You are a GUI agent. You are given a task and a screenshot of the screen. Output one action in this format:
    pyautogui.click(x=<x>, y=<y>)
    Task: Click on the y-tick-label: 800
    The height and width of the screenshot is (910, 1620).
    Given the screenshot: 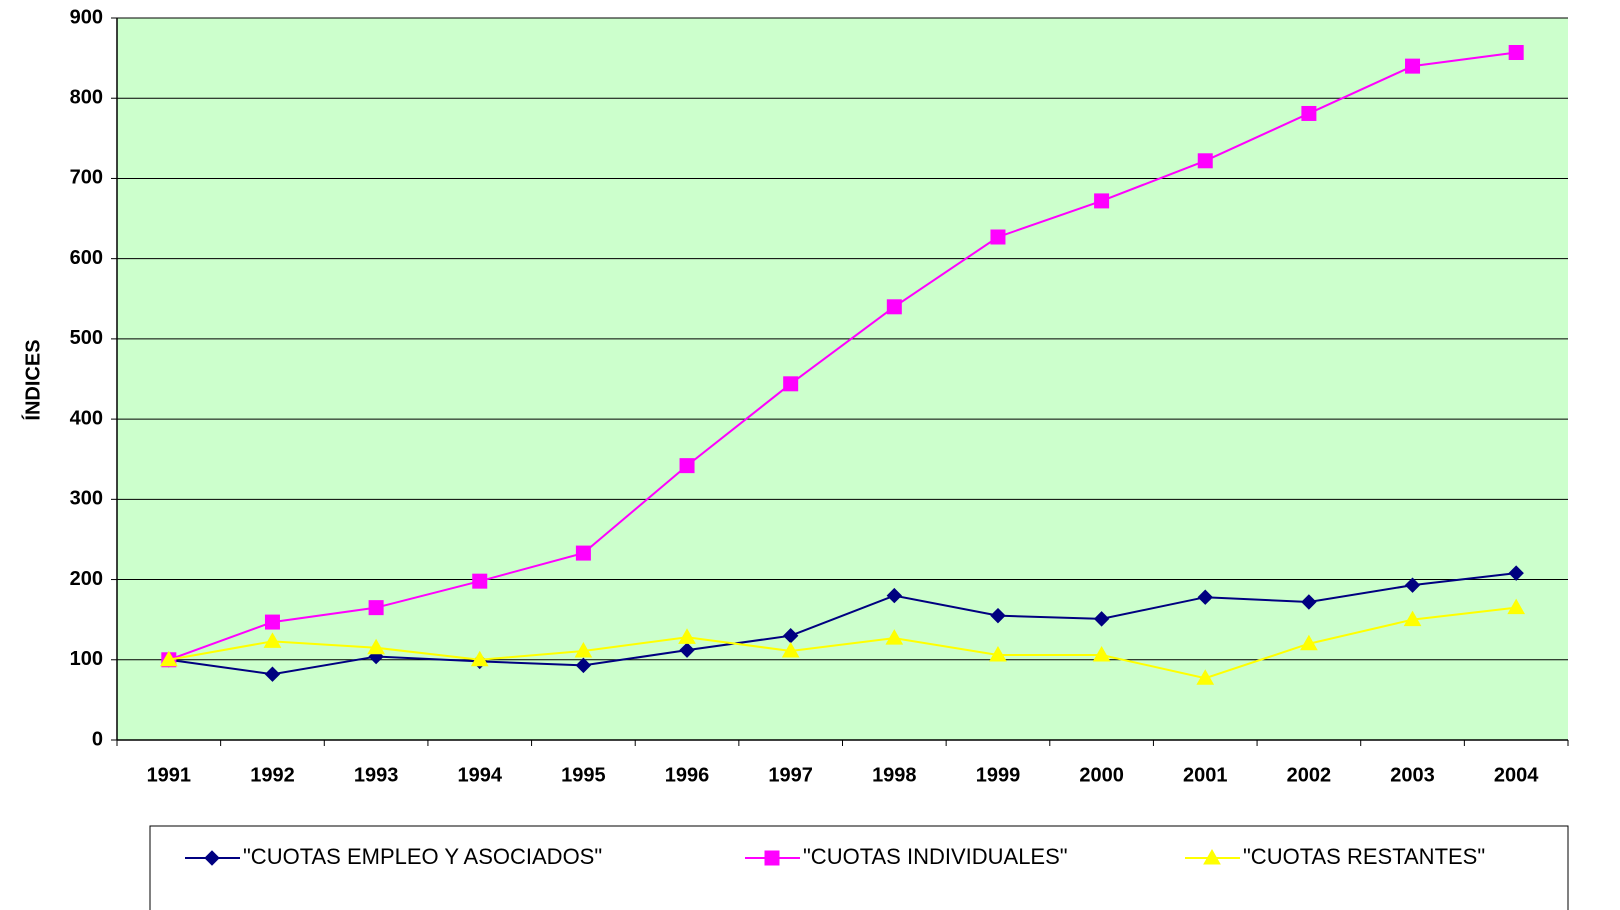 What is the action you would take?
    pyautogui.click(x=86, y=98)
    